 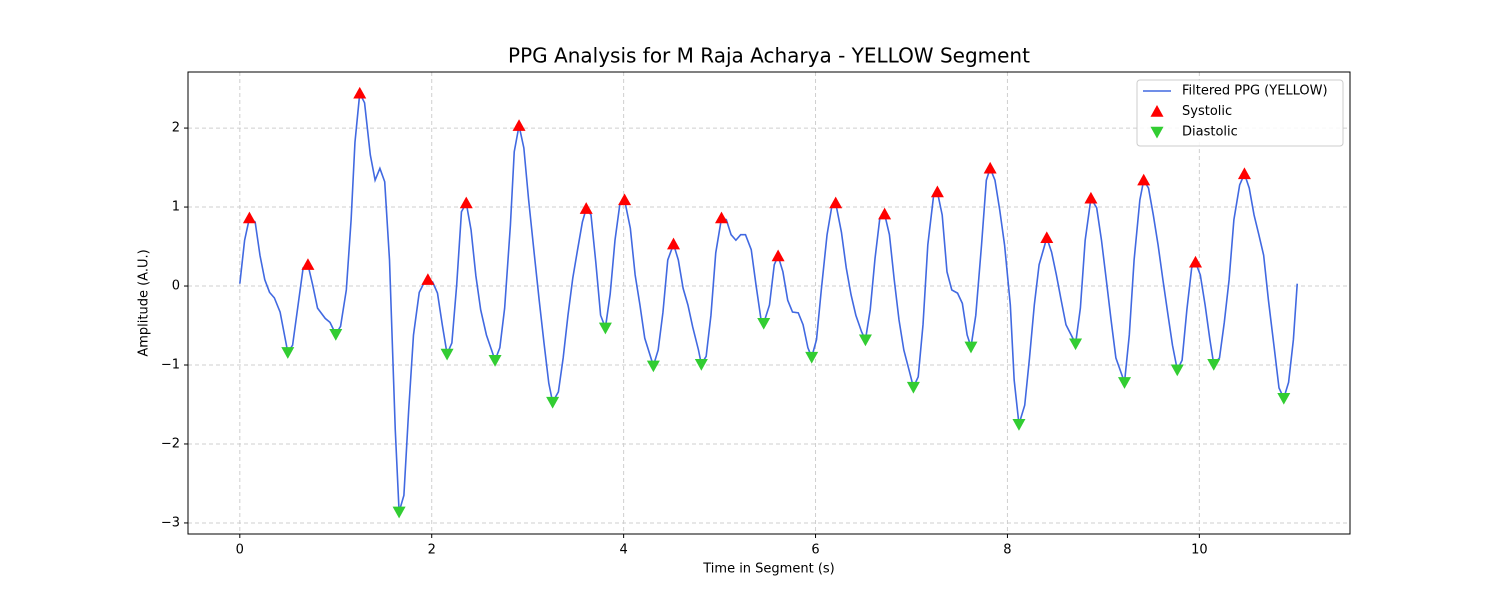 What do you see at coordinates (240, 550) in the screenshot?
I see `x-tick-label: 0` at bounding box center [240, 550].